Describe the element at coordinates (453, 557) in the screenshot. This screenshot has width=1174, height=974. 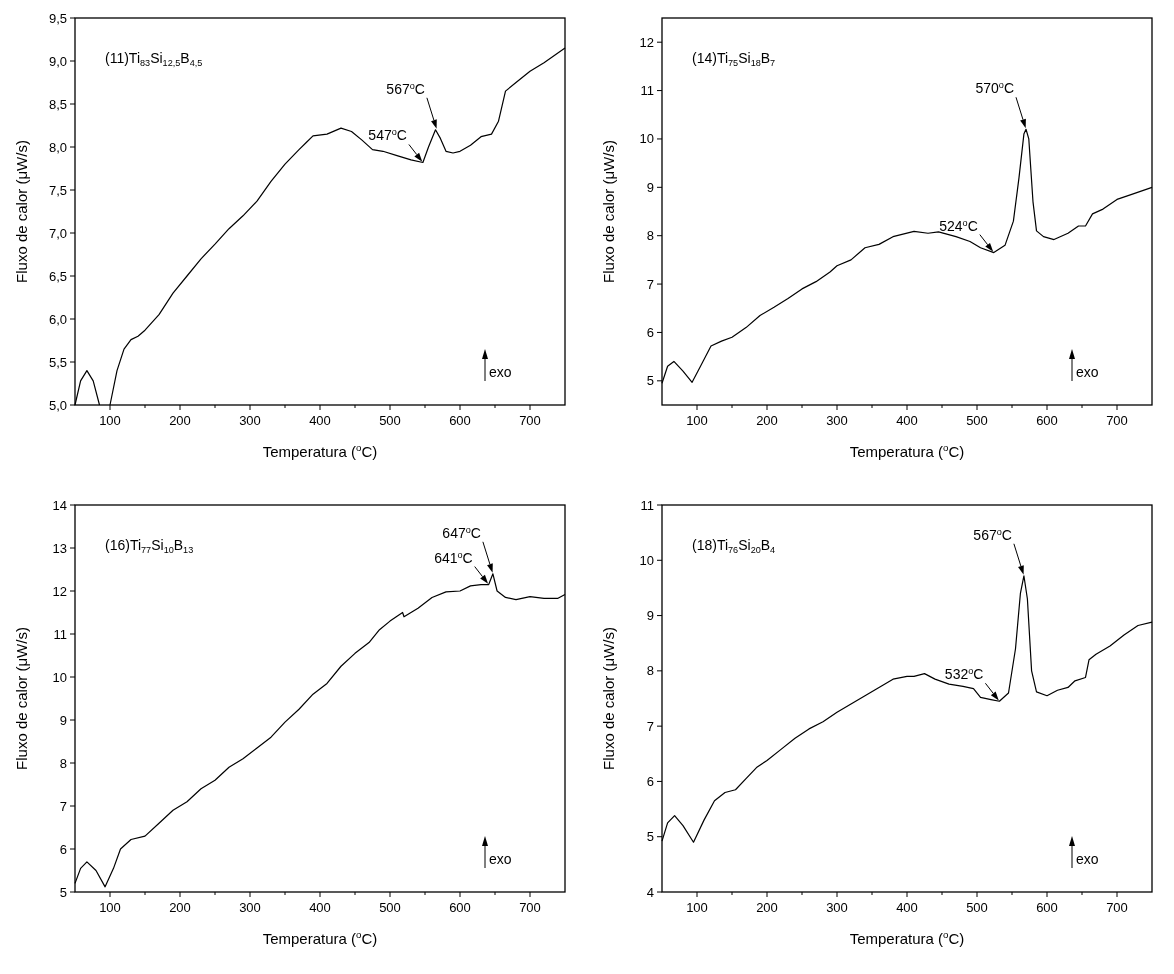
I see `annotation: 641$^{o}$C` at that location.